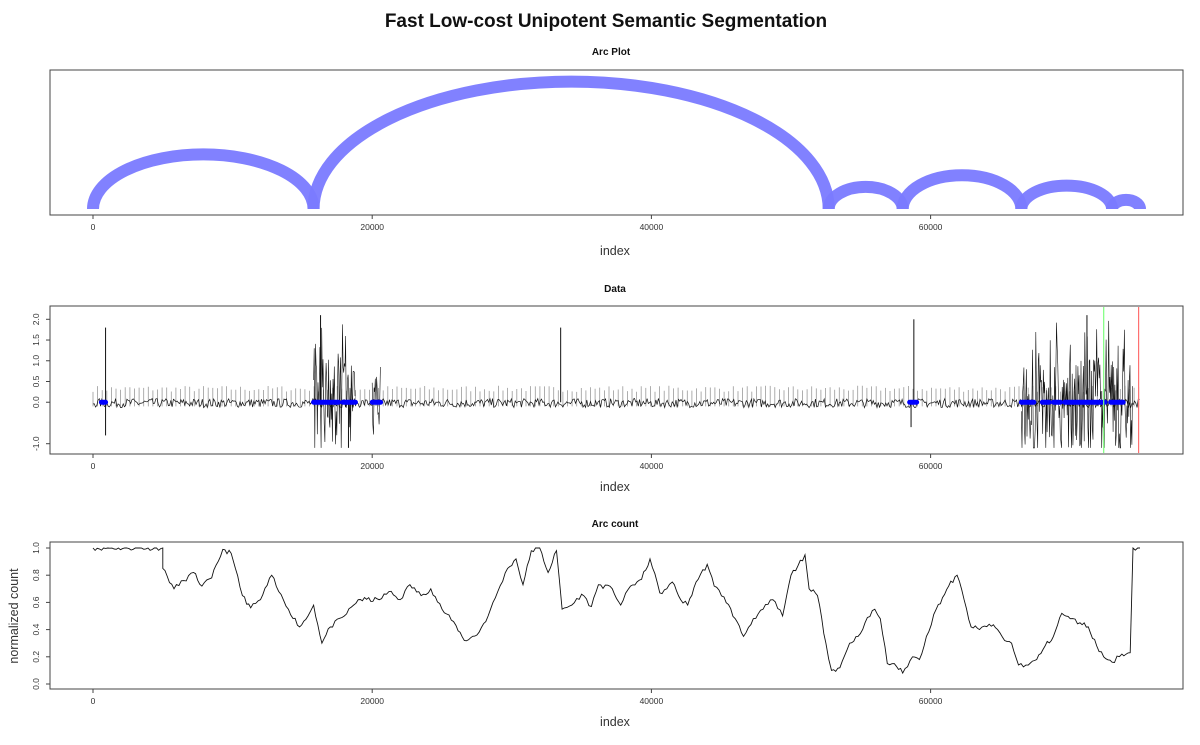 The image size is (1200, 745). Describe the element at coordinates (517, 697) in the screenshot. I see `arc-count-x-axis: 0 20000 40000 60000` at that location.